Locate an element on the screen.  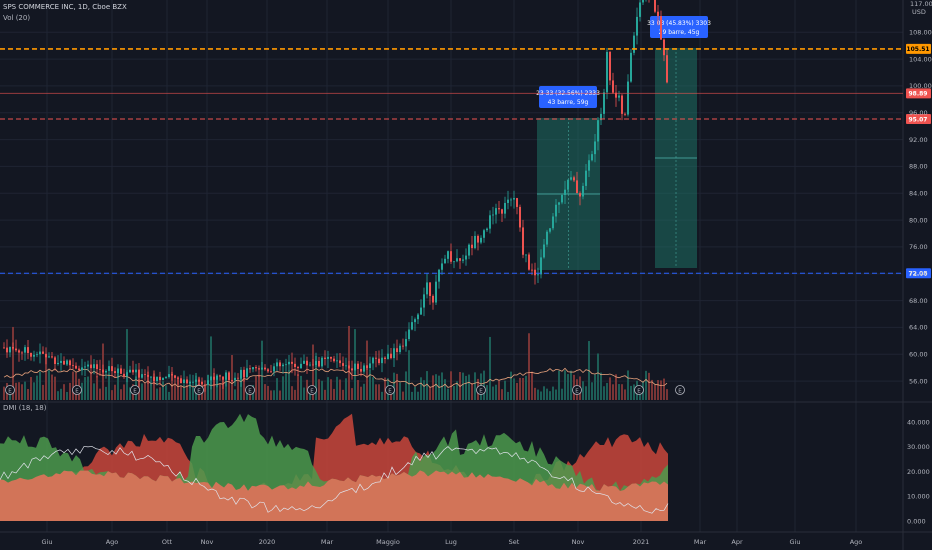
dmi-indicator-label: DMI (18, 18) is located at coordinates (24, 408).